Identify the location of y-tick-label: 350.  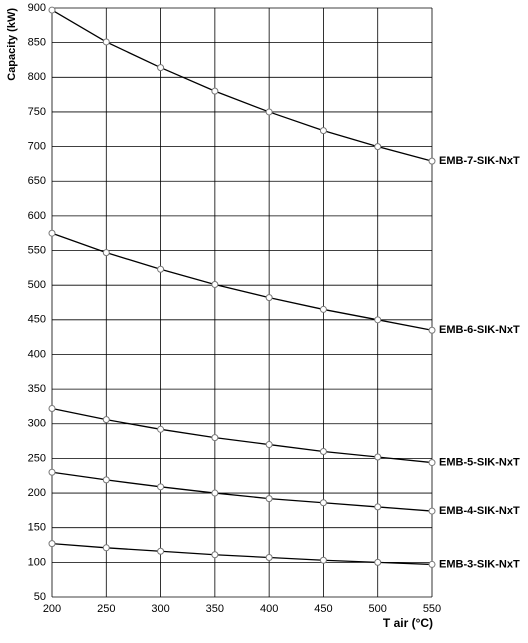
(37, 389).